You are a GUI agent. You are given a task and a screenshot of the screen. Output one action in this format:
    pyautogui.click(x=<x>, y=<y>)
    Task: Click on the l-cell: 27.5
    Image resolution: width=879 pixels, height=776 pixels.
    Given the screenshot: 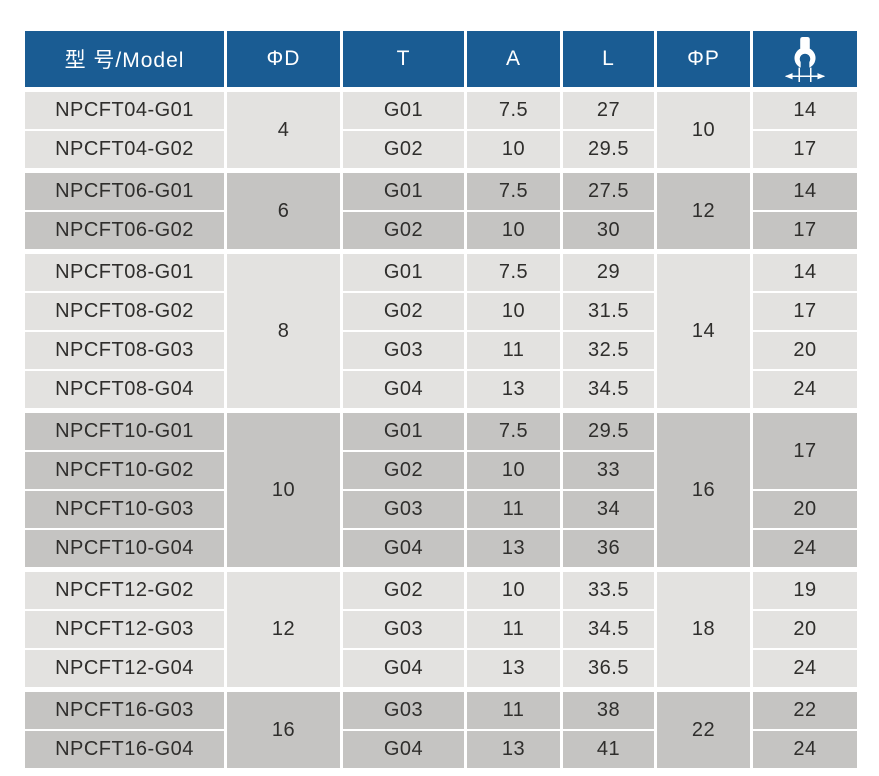 What is the action you would take?
    pyautogui.click(x=608, y=190)
    